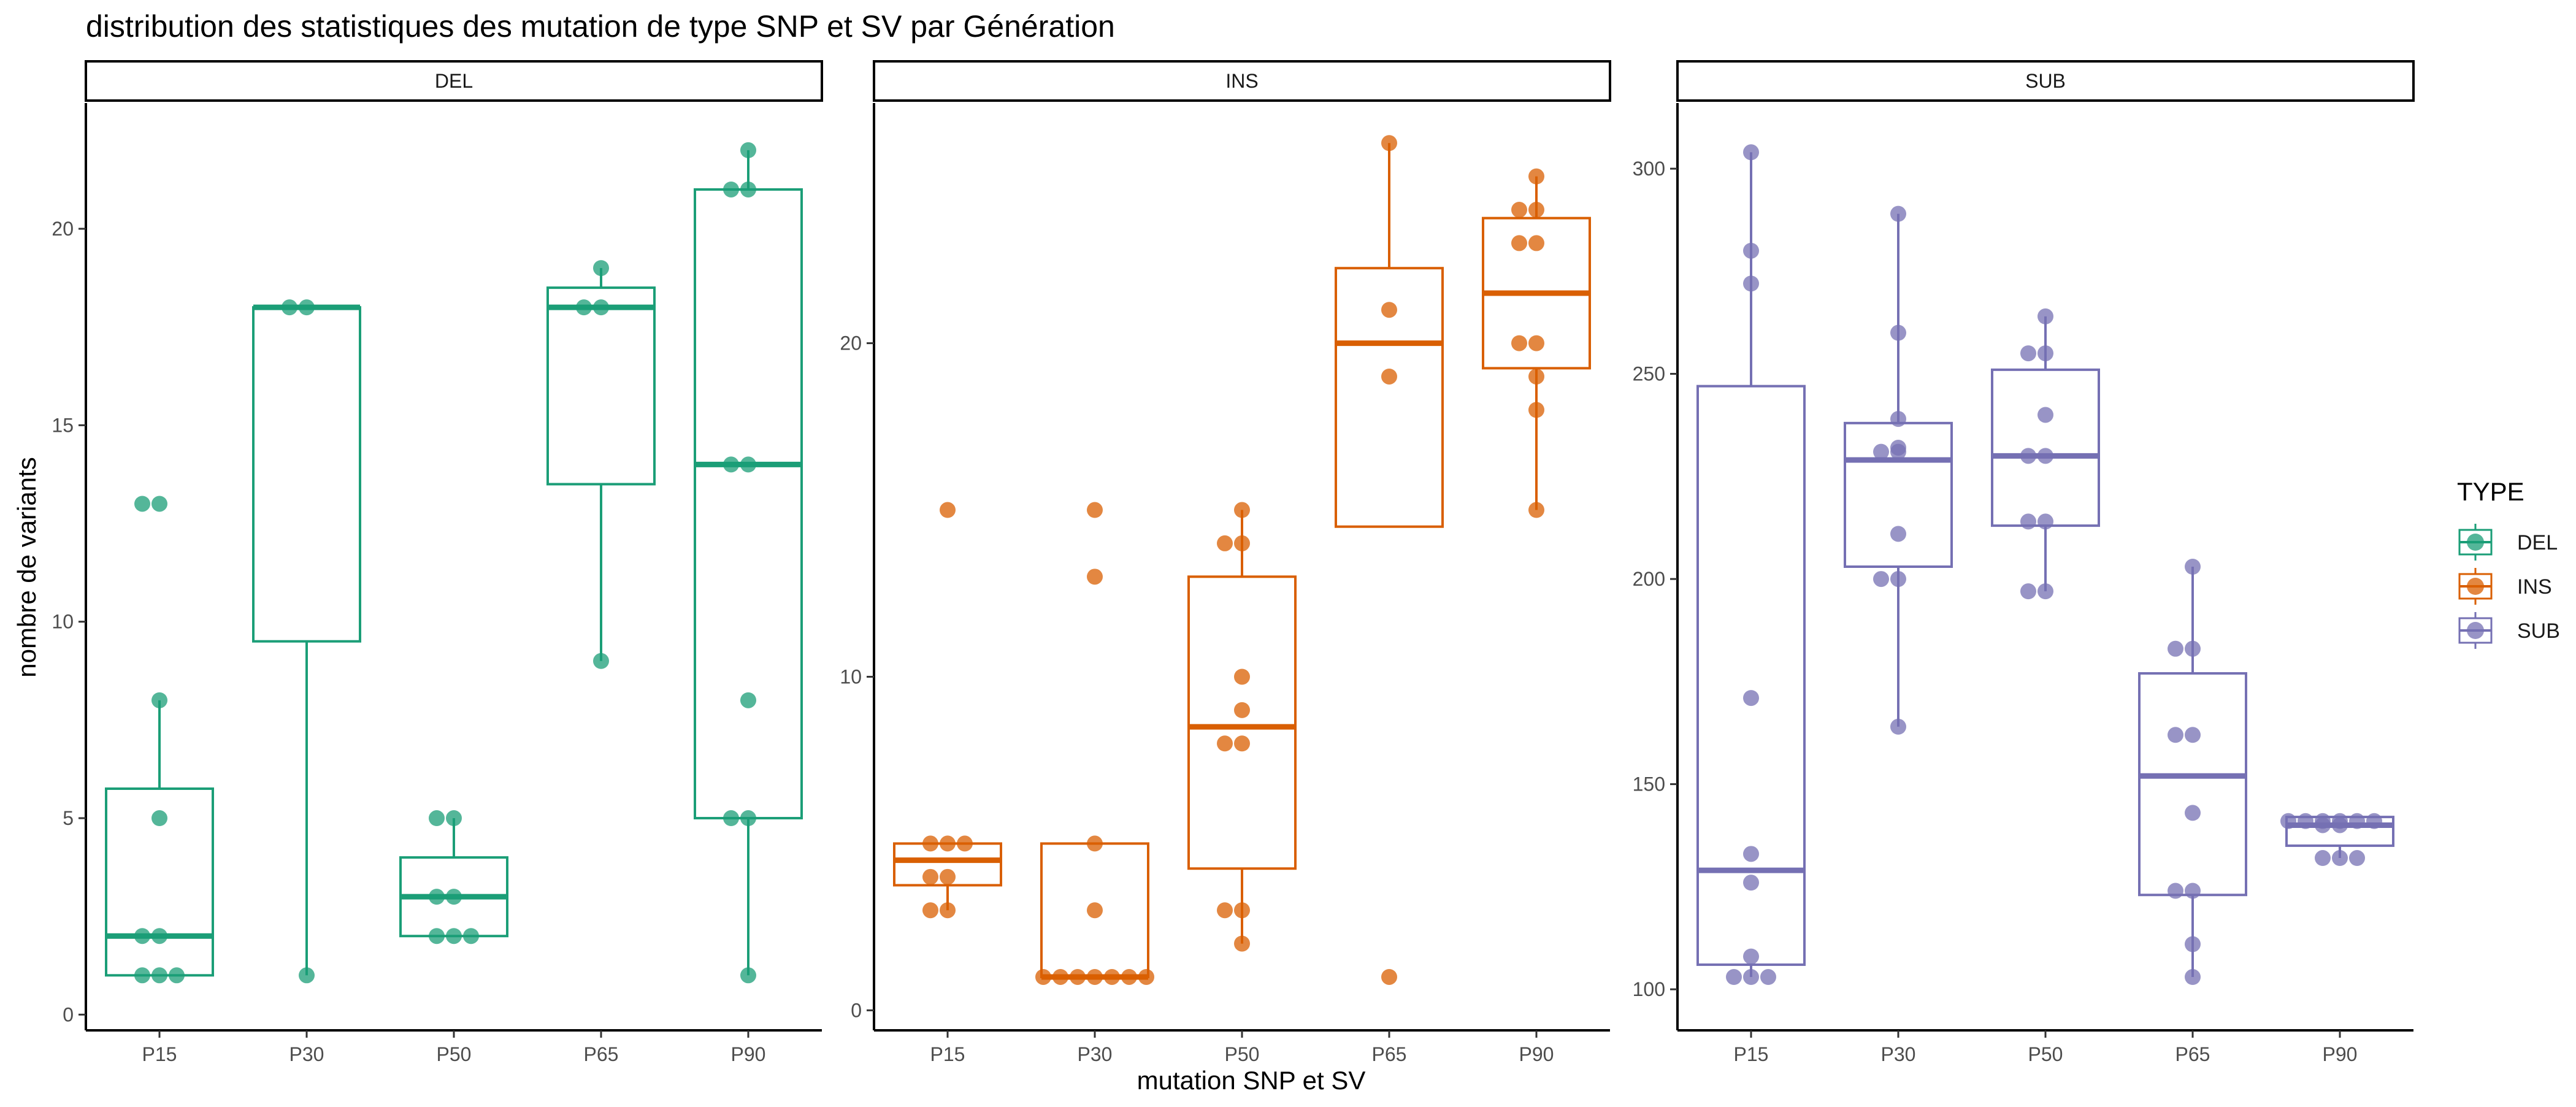 The image size is (2576, 1107). Describe the element at coordinates (2045, 81) in the screenshot. I see `facet-strip-sub` at that location.